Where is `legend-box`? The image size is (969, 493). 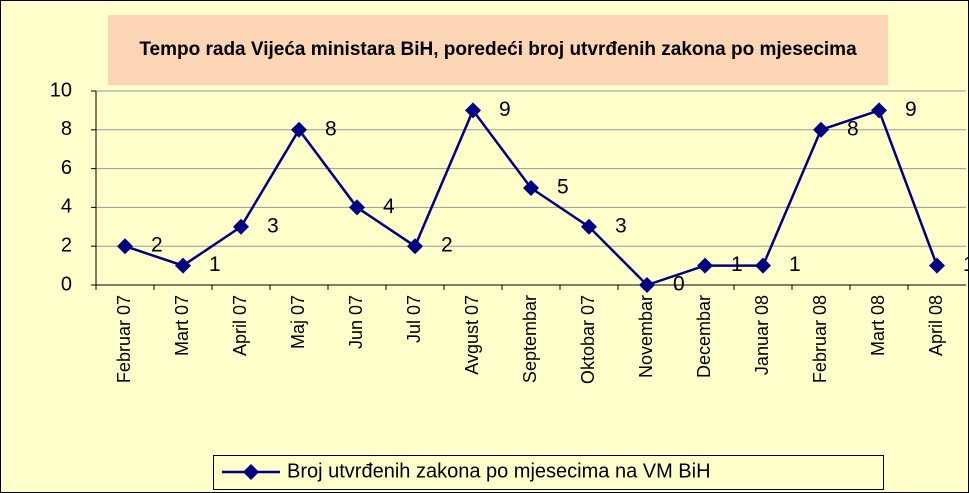 legend-box is located at coordinates (548, 472).